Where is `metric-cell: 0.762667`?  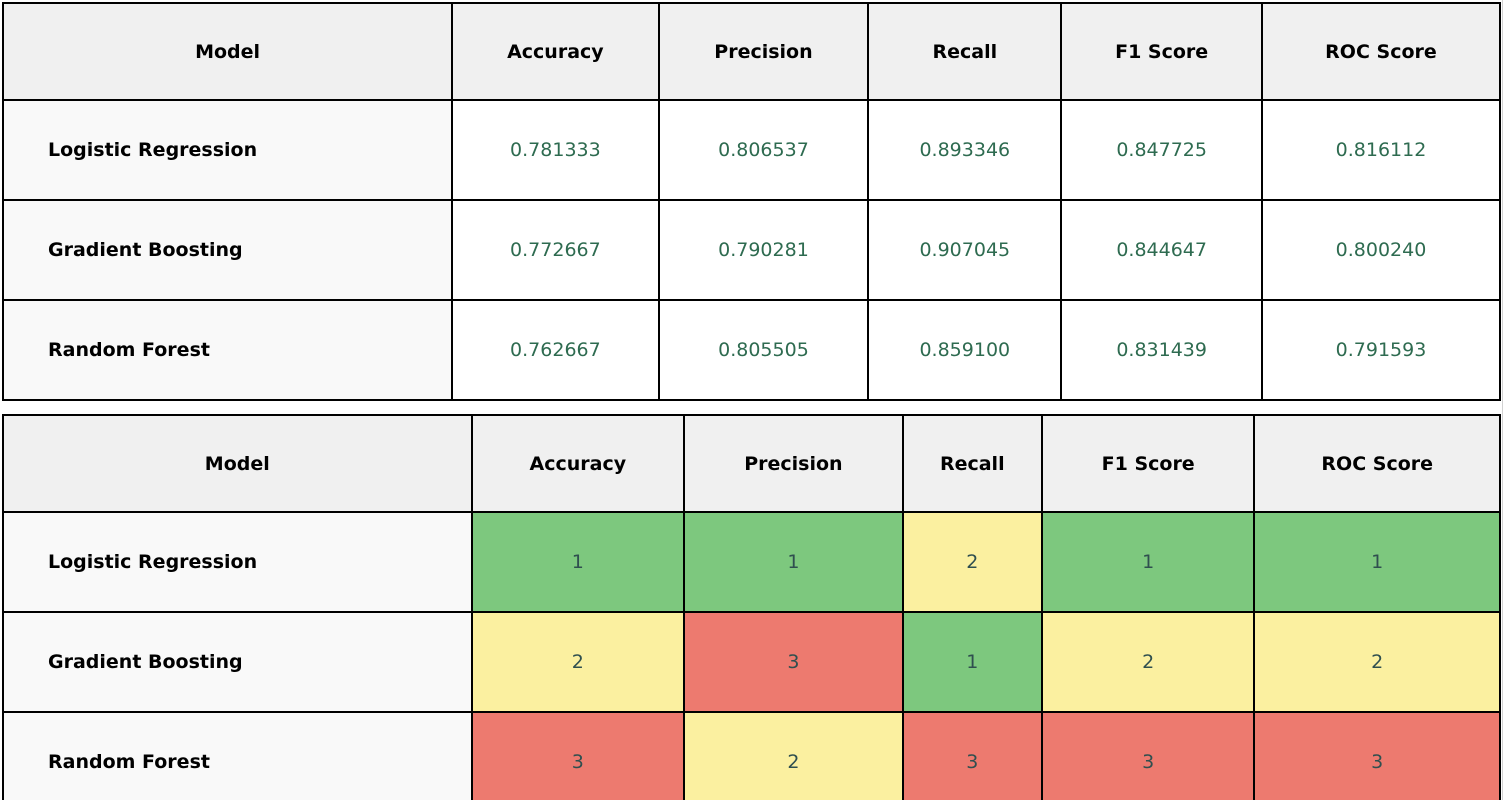 metric-cell: 0.762667 is located at coordinates (555, 350).